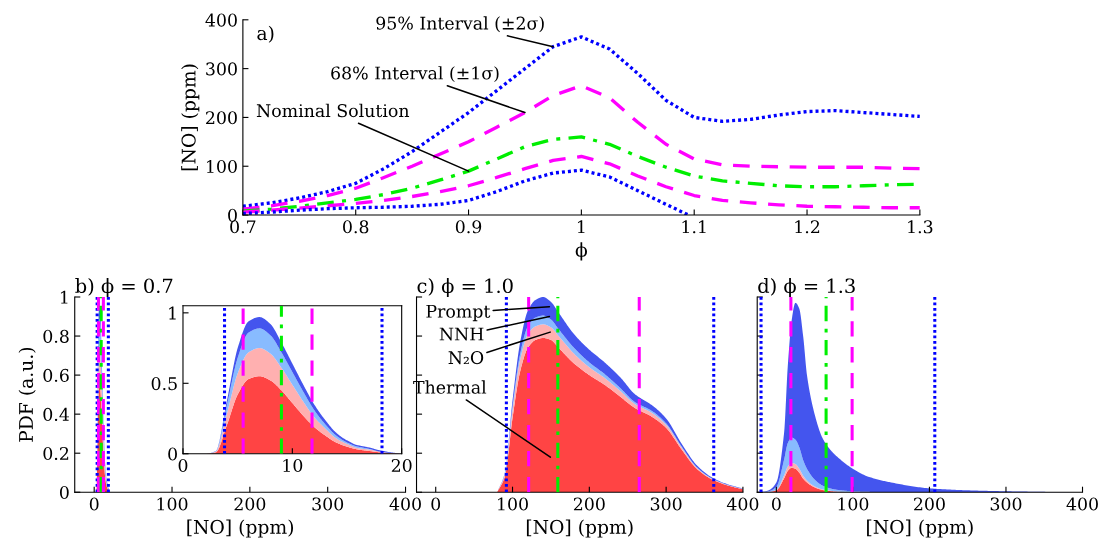 The width and height of the screenshot is (1099, 550). What do you see at coordinates (581, 251) in the screenshot?
I see `x-axis-title: ϕ` at bounding box center [581, 251].